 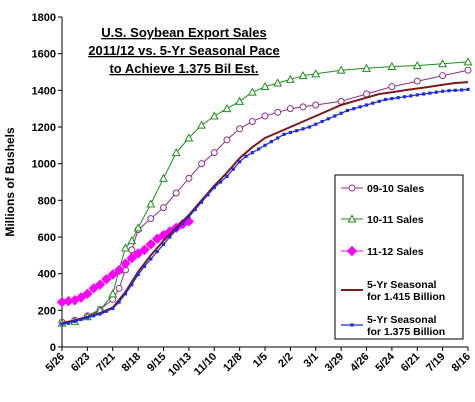 I want to click on x-tick-label: 1/5, so click(x=260, y=360).